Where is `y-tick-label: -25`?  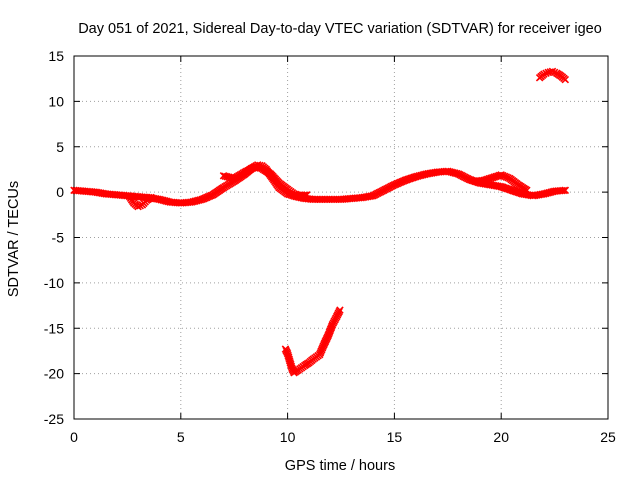 y-tick-label: -25 is located at coordinates (54, 419).